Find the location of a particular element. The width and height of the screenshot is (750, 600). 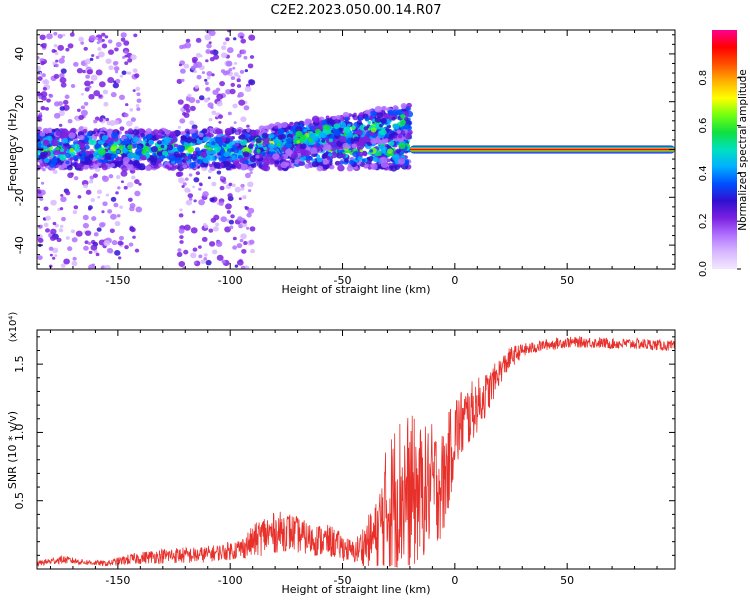

snr-x-label: Height of straight line (km) is located at coordinates (355, 589).